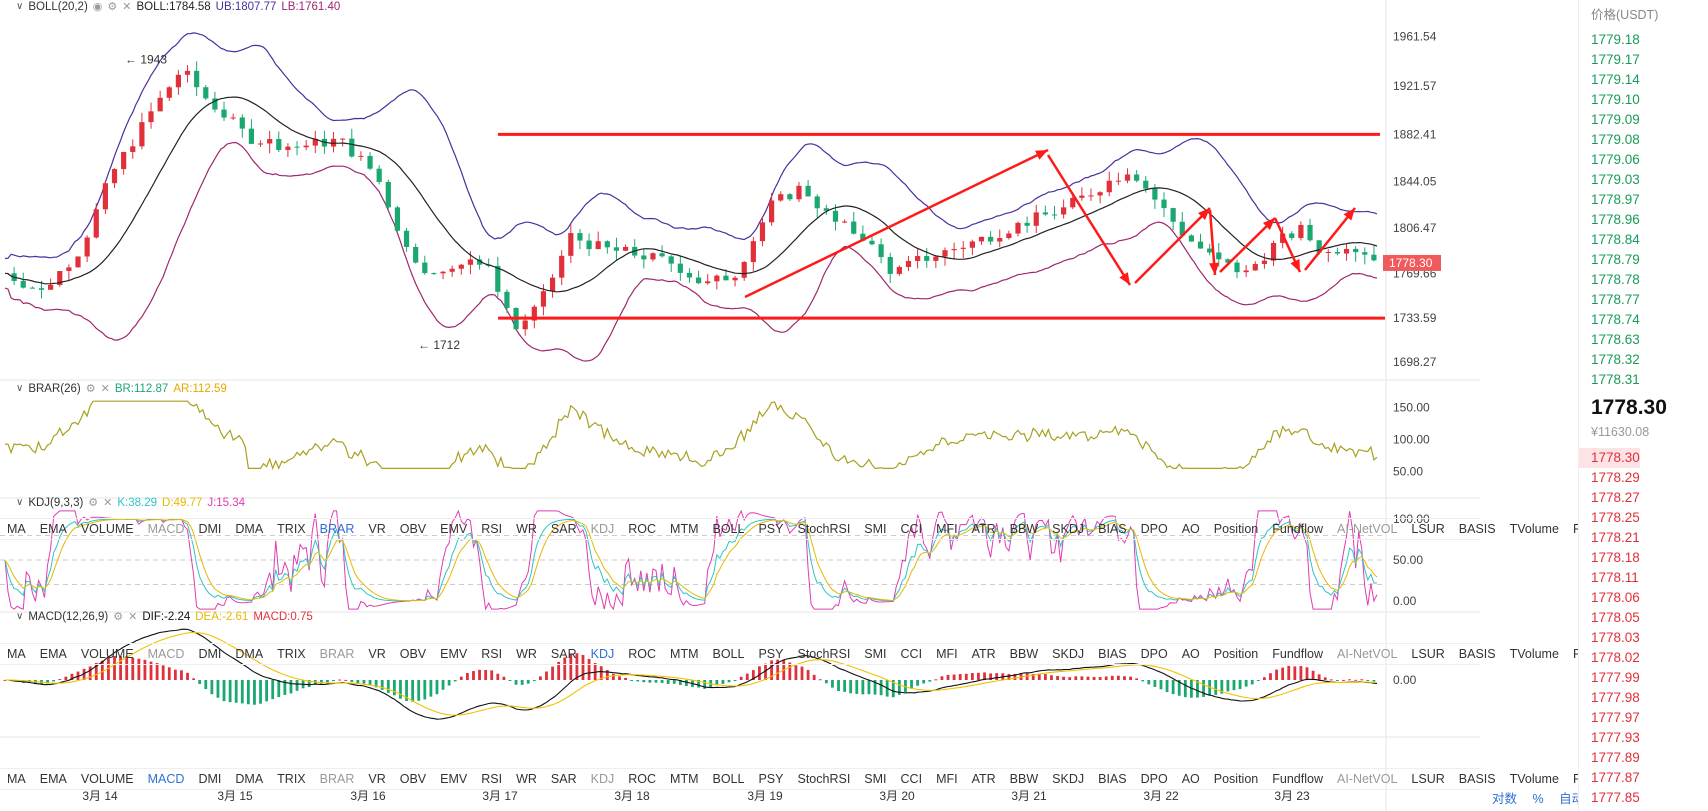 This screenshot has width=1708, height=811. Describe the element at coordinates (97, 7) in the screenshot. I see `eye-icon: ◉` at that location.